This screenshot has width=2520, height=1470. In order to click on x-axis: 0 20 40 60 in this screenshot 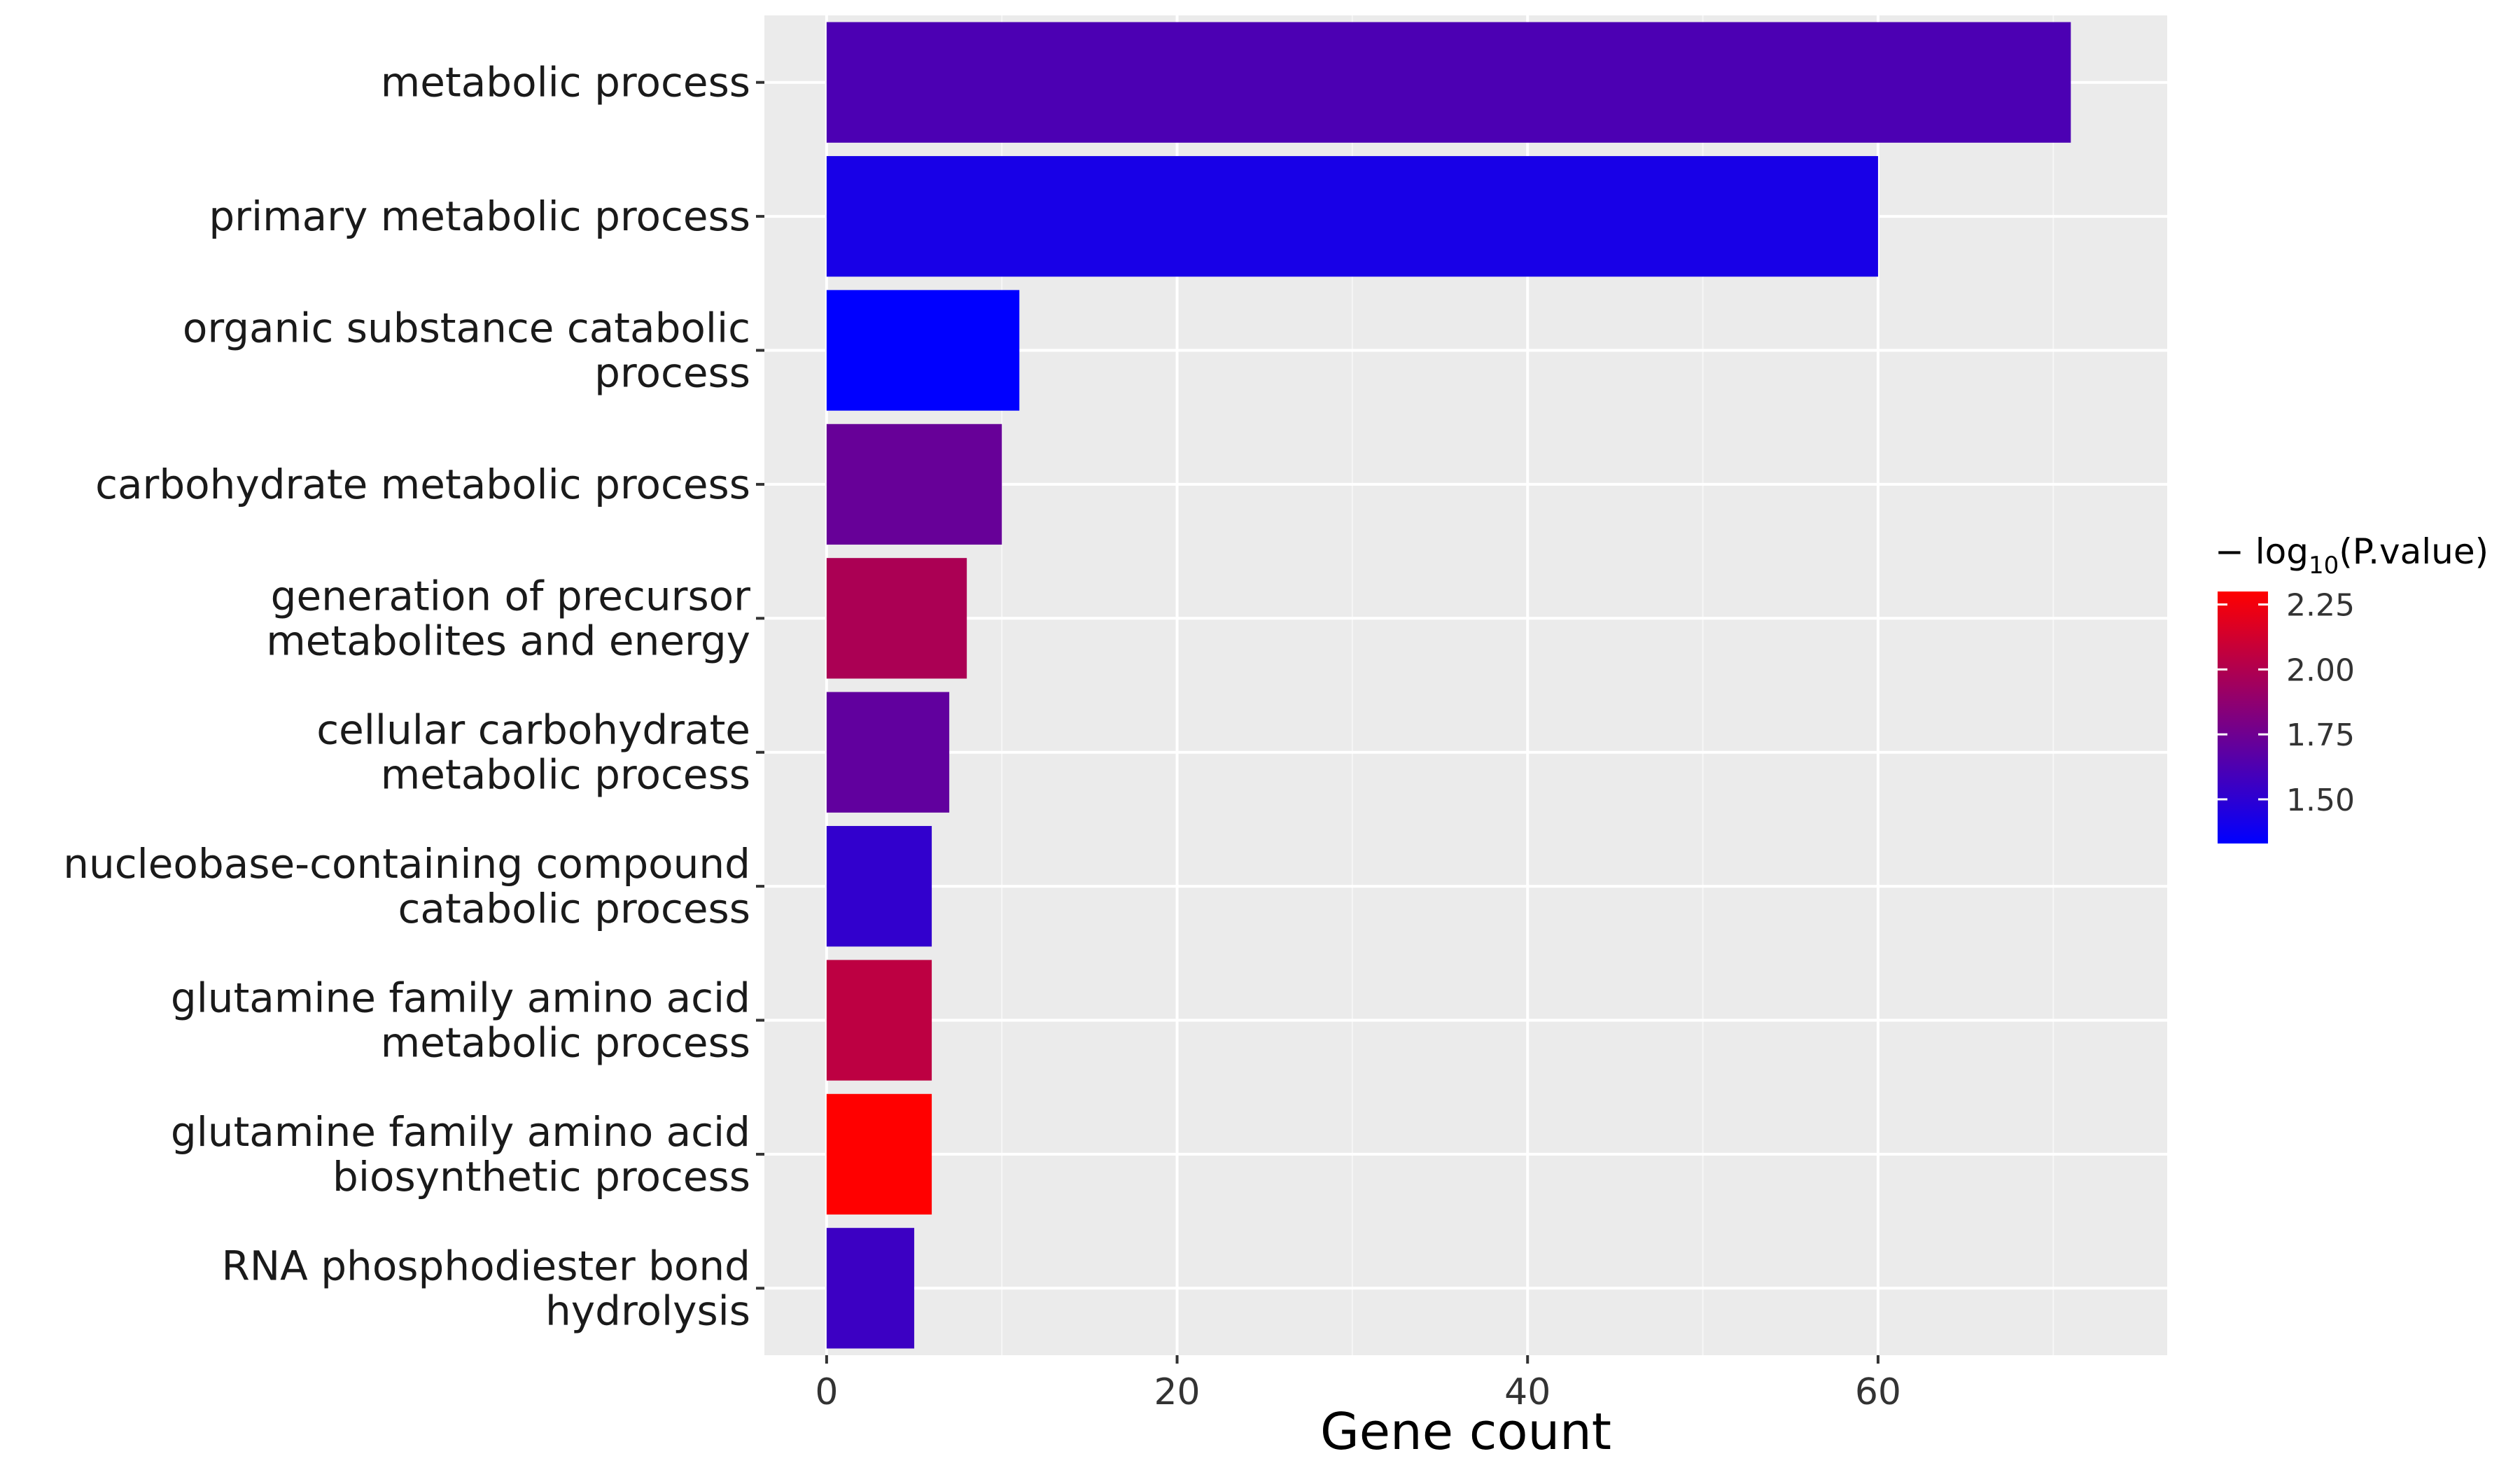, I will do `click(1358, 1384)`.